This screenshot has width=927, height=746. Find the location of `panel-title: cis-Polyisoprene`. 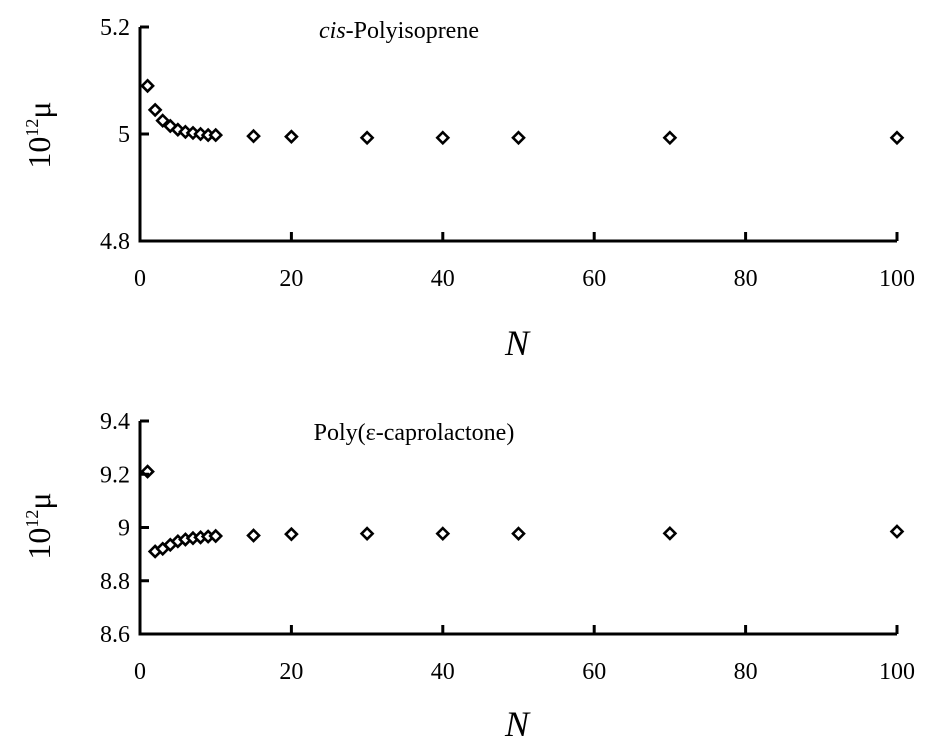

panel-title: cis-Polyisoprene is located at coordinates (399, 31).